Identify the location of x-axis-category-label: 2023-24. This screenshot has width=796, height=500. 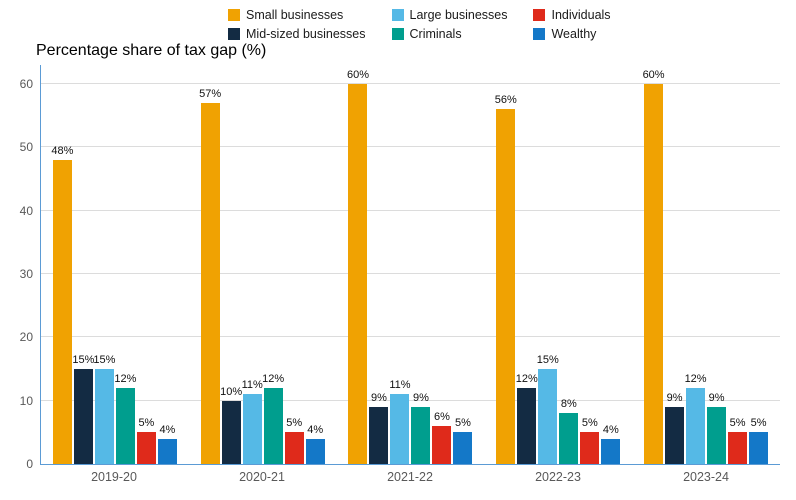
(706, 477).